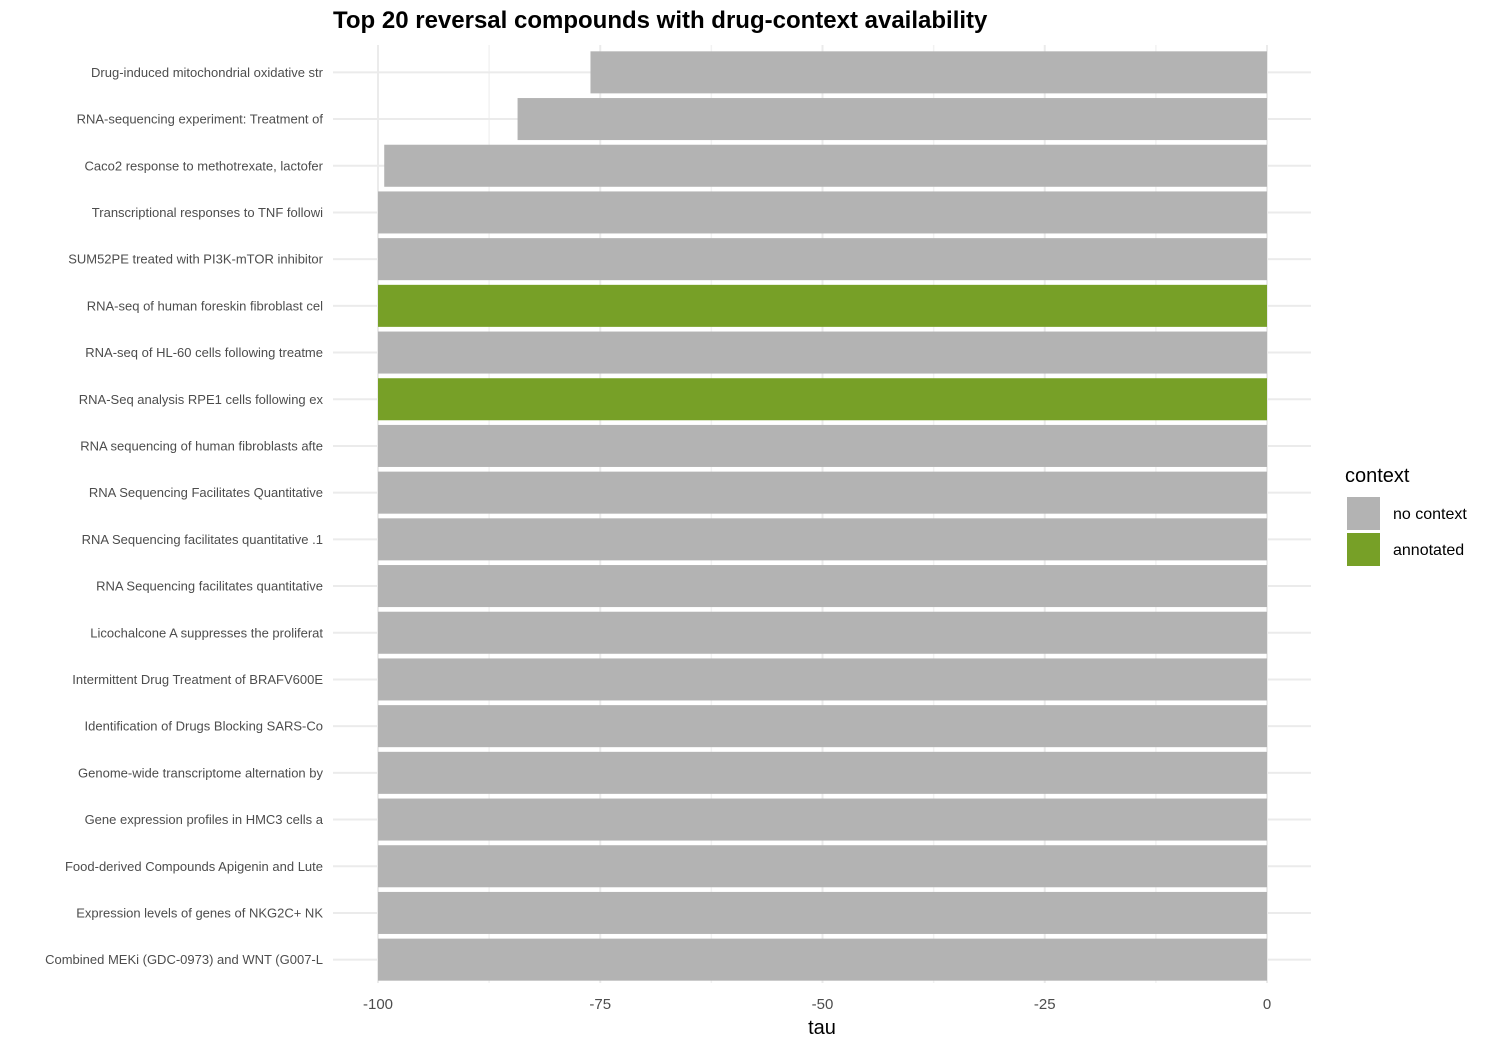 This screenshot has height=1050, width=1500. What do you see at coordinates (204, 819) in the screenshot?
I see `y-tick-label: Gene expression profiles in HMC3 cells a` at bounding box center [204, 819].